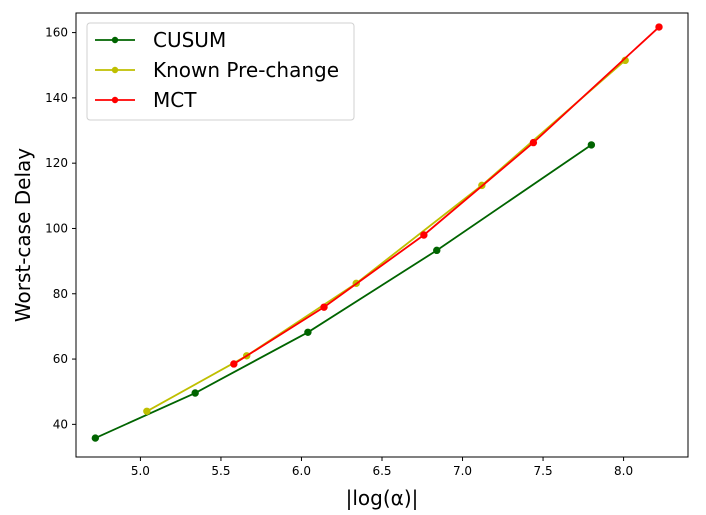  I want to click on legend-entry-mct: MCT, so click(146, 100).